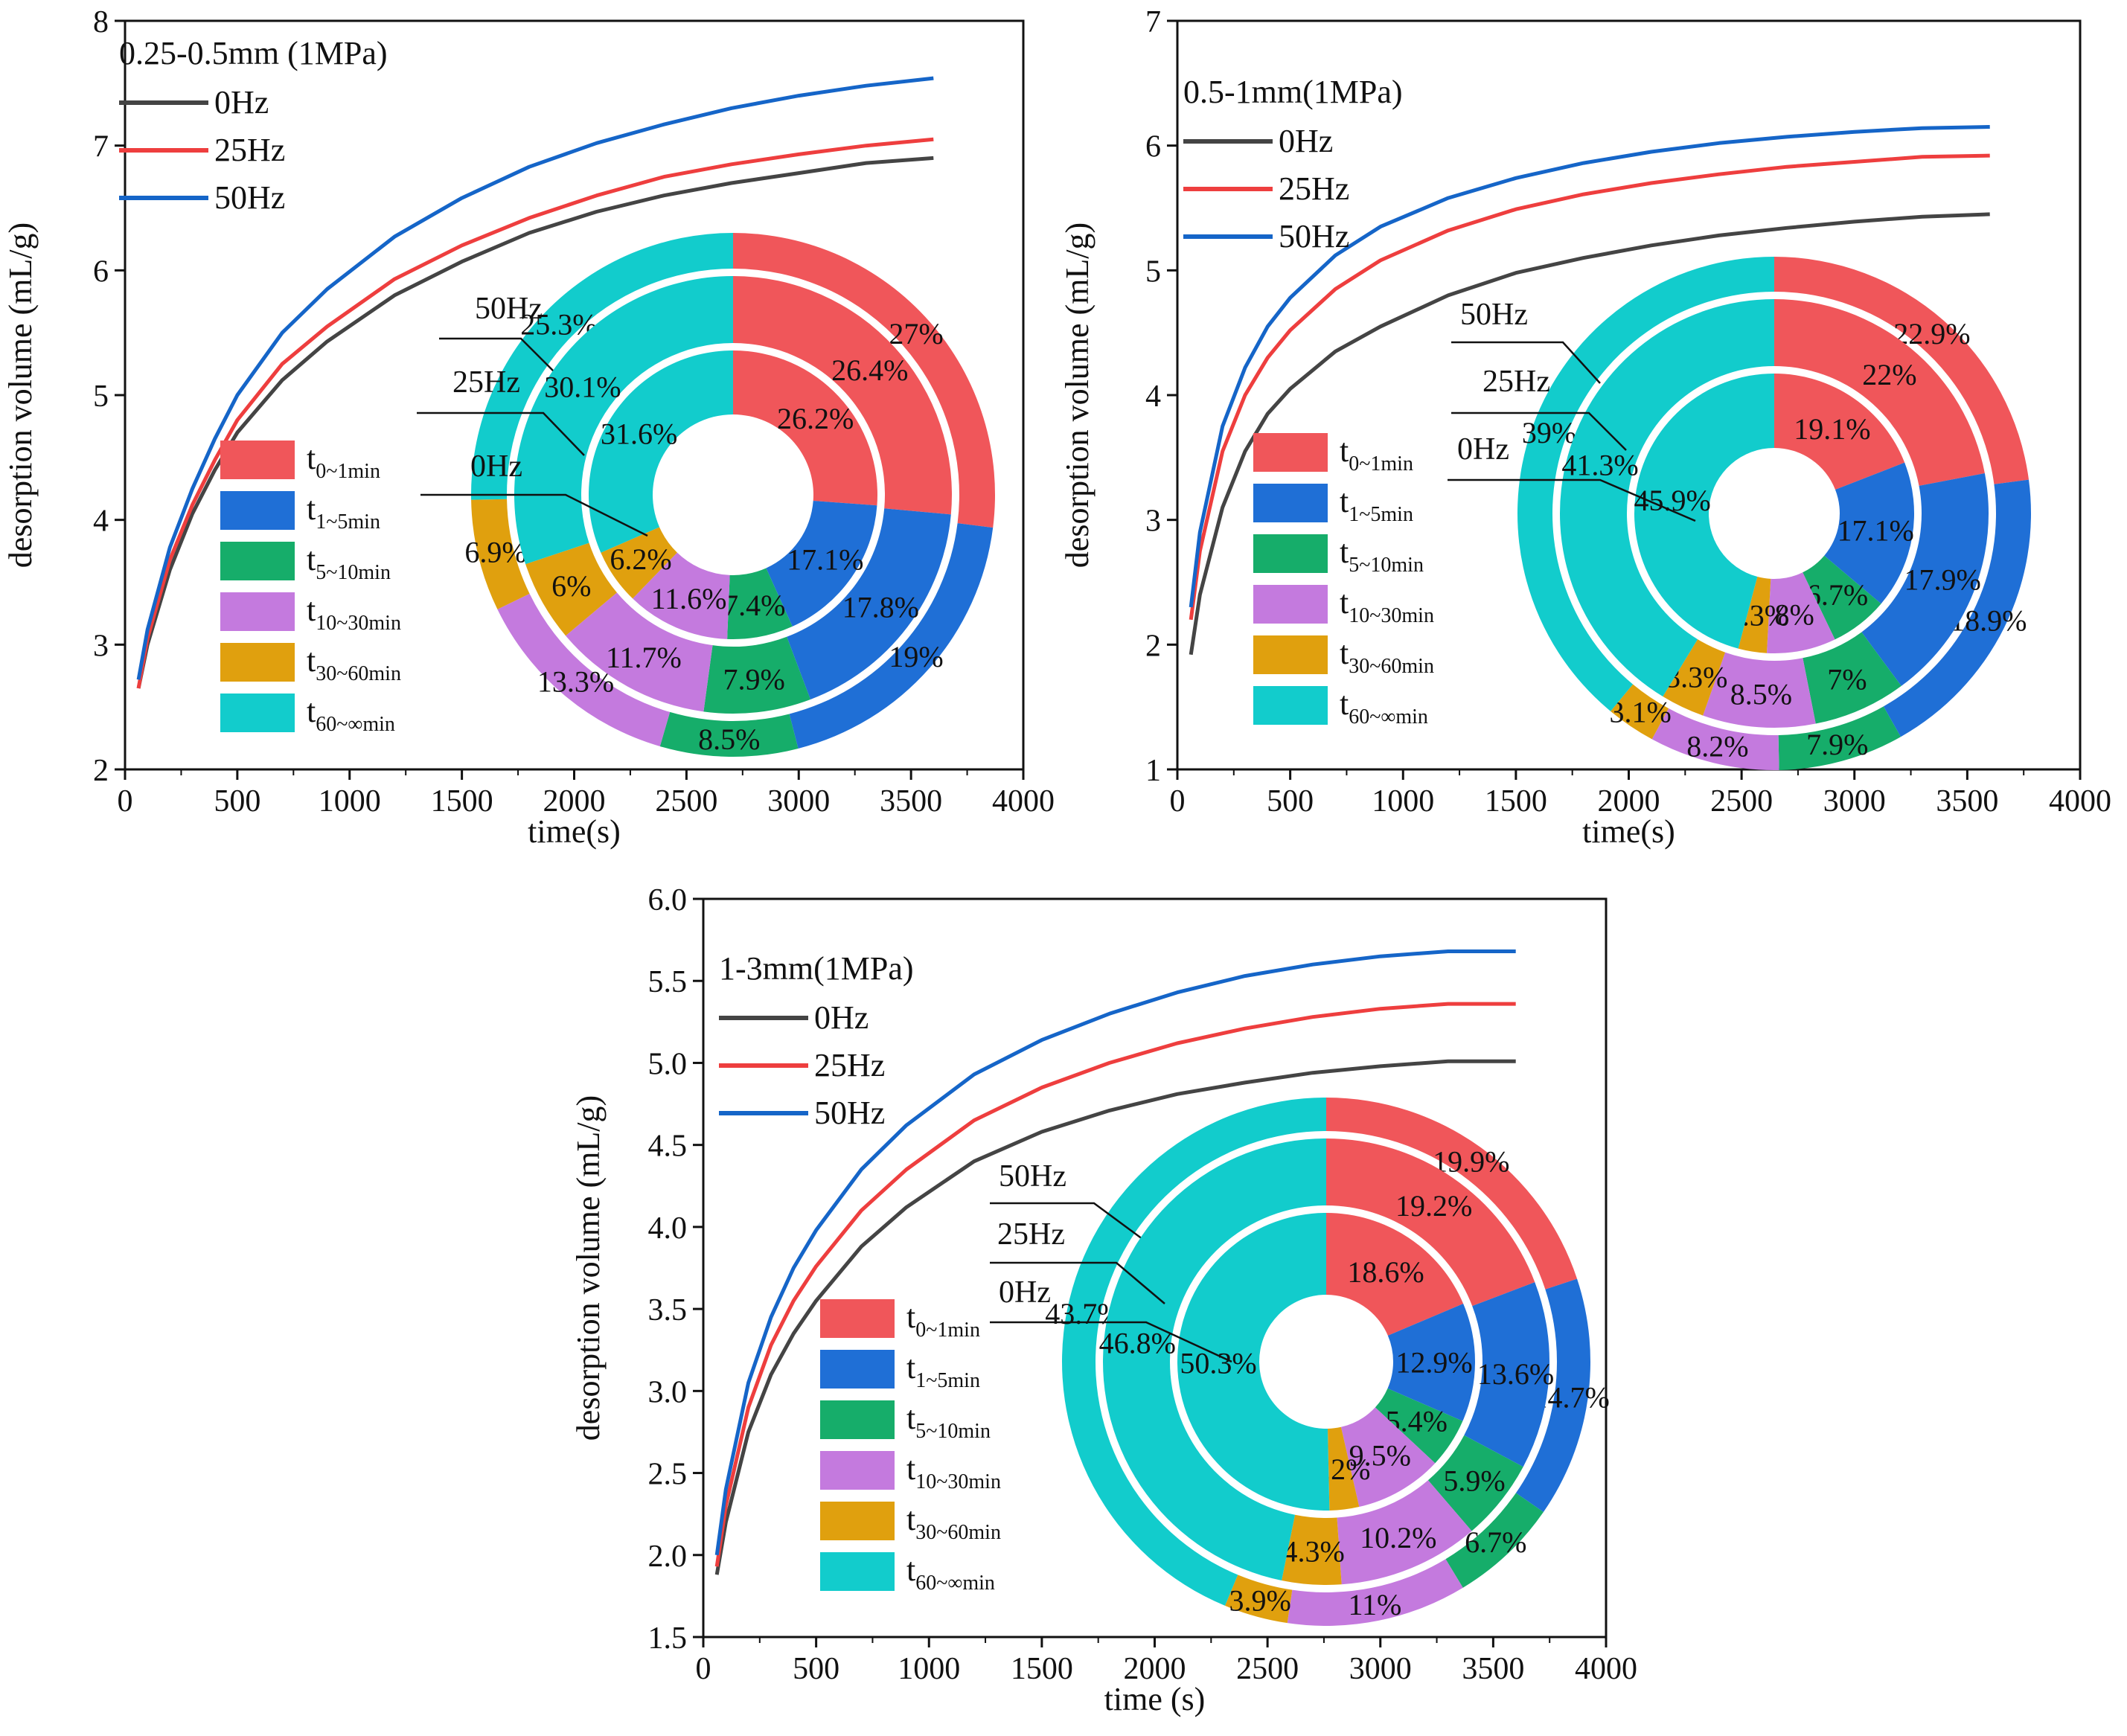 This screenshot has height=1736, width=2127. Describe the element at coordinates (1942, 580) in the screenshot. I see `donut-25Hz-pct-1: 17.9%` at that location.